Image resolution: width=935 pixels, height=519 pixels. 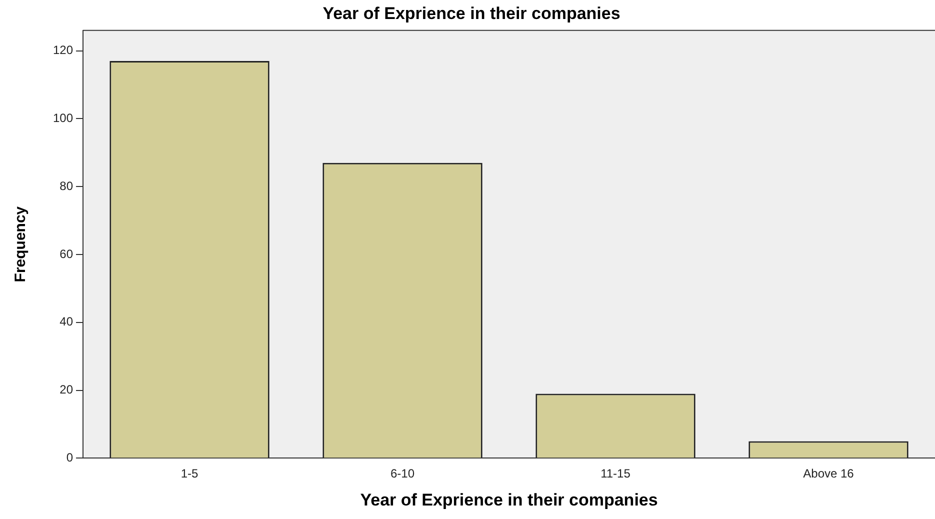 I want to click on y-tick-label: 60, so click(x=67, y=253).